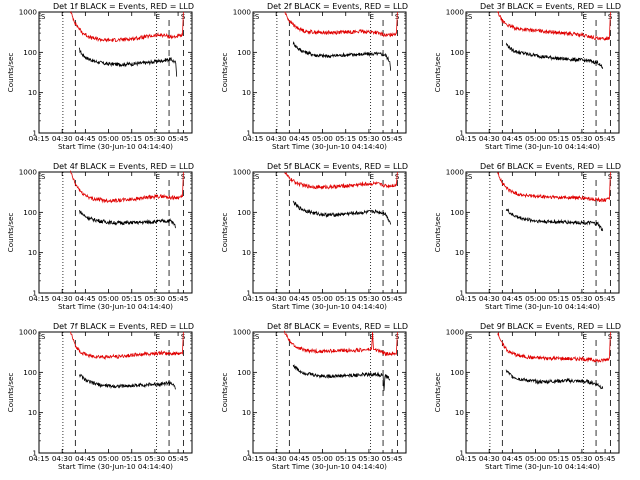  Describe the element at coordinates (550, 6) in the screenshot. I see `panel-title: Det 3f BLACK = Events, RED = LLD` at that location.